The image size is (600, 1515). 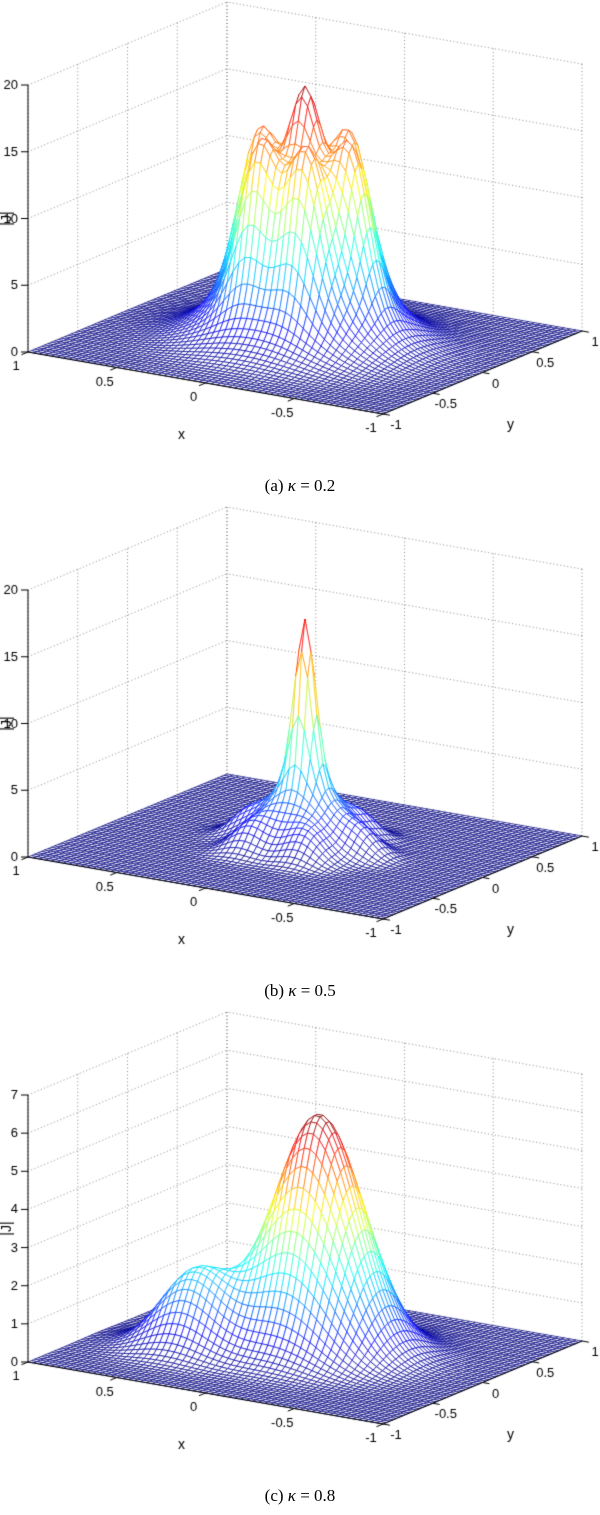 I want to click on caption-a-value: = 0.2, so click(x=315, y=485).